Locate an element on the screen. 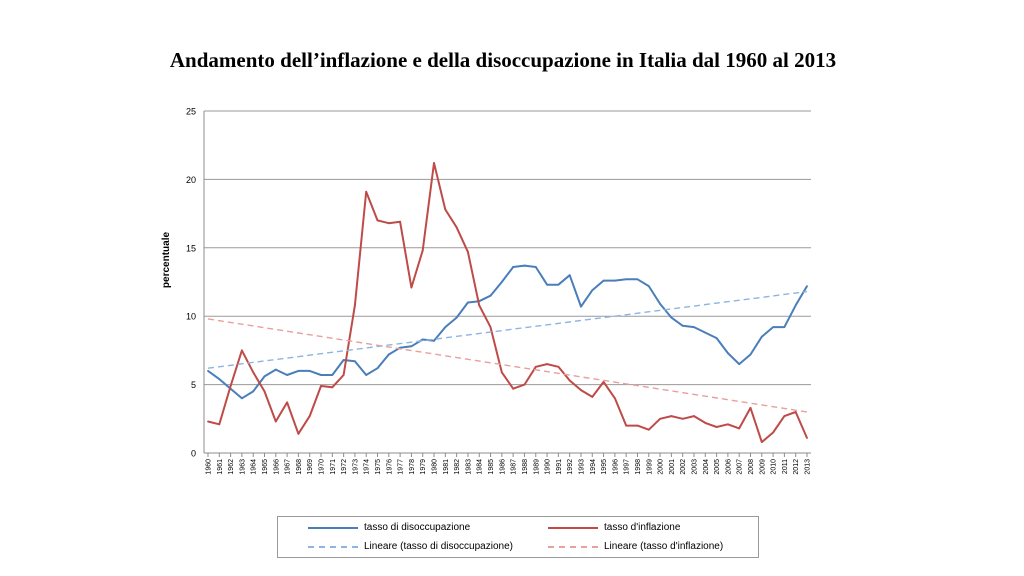 This screenshot has height=576, width=1024. x-tick-label: 1964 is located at coordinates (254, 467).